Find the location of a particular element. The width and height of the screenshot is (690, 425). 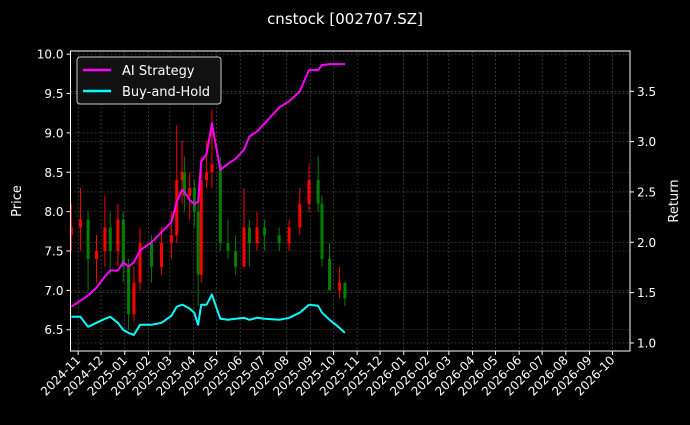

y-tick-label-left: 10.0 is located at coordinates (50, 55).